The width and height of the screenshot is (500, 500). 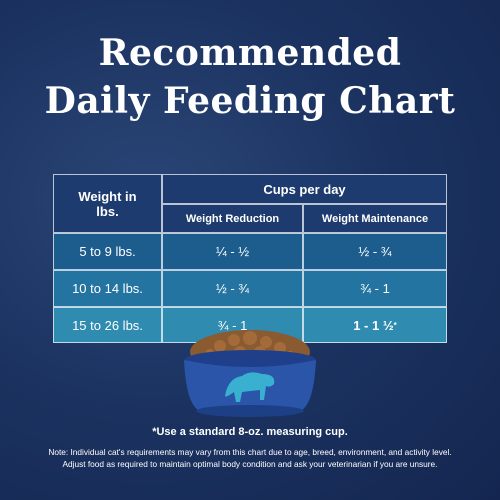 I want to click on row-header-text: Weight in lbs., so click(x=107, y=203).